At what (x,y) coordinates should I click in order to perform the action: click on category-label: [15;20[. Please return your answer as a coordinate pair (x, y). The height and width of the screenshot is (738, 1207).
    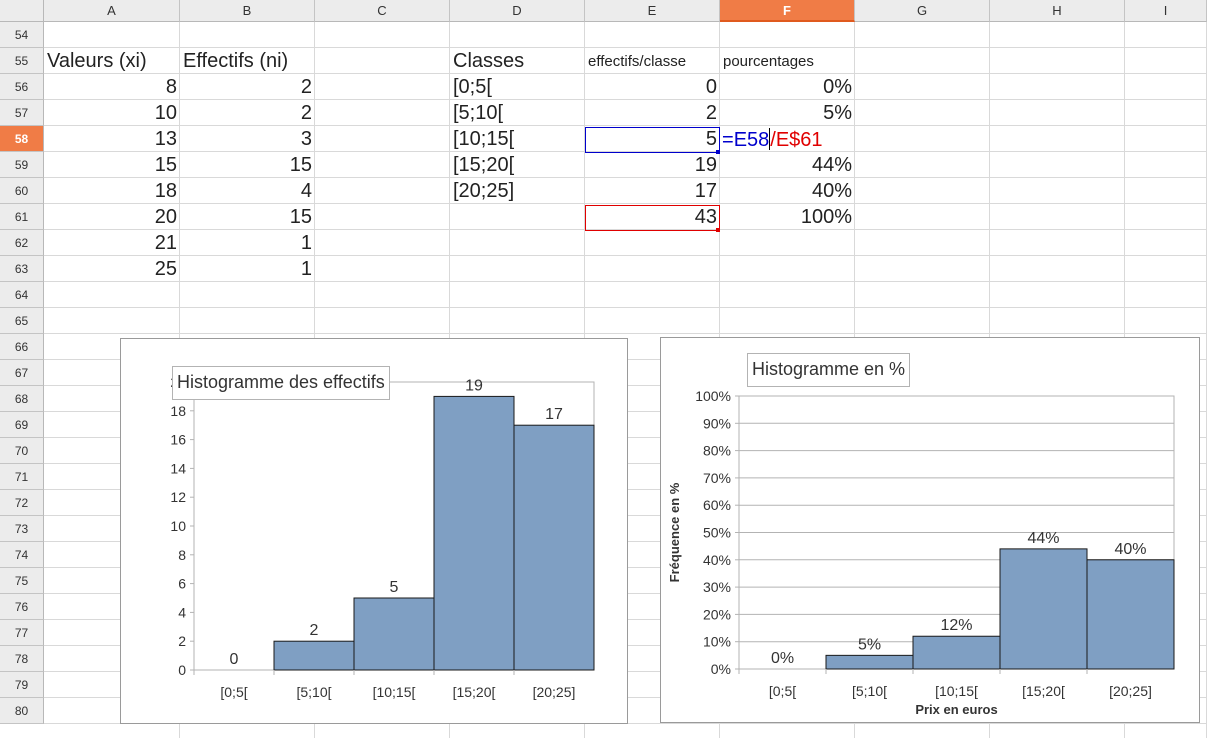
    Looking at the image, I should click on (474, 692).